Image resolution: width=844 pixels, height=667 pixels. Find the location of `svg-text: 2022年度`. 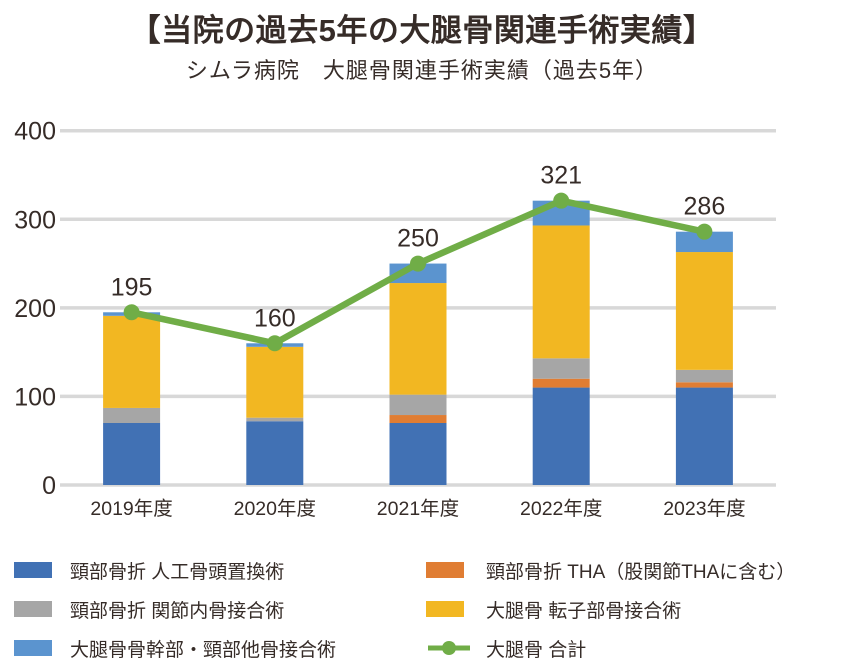

svg-text: 2022年度 is located at coordinates (561, 509).